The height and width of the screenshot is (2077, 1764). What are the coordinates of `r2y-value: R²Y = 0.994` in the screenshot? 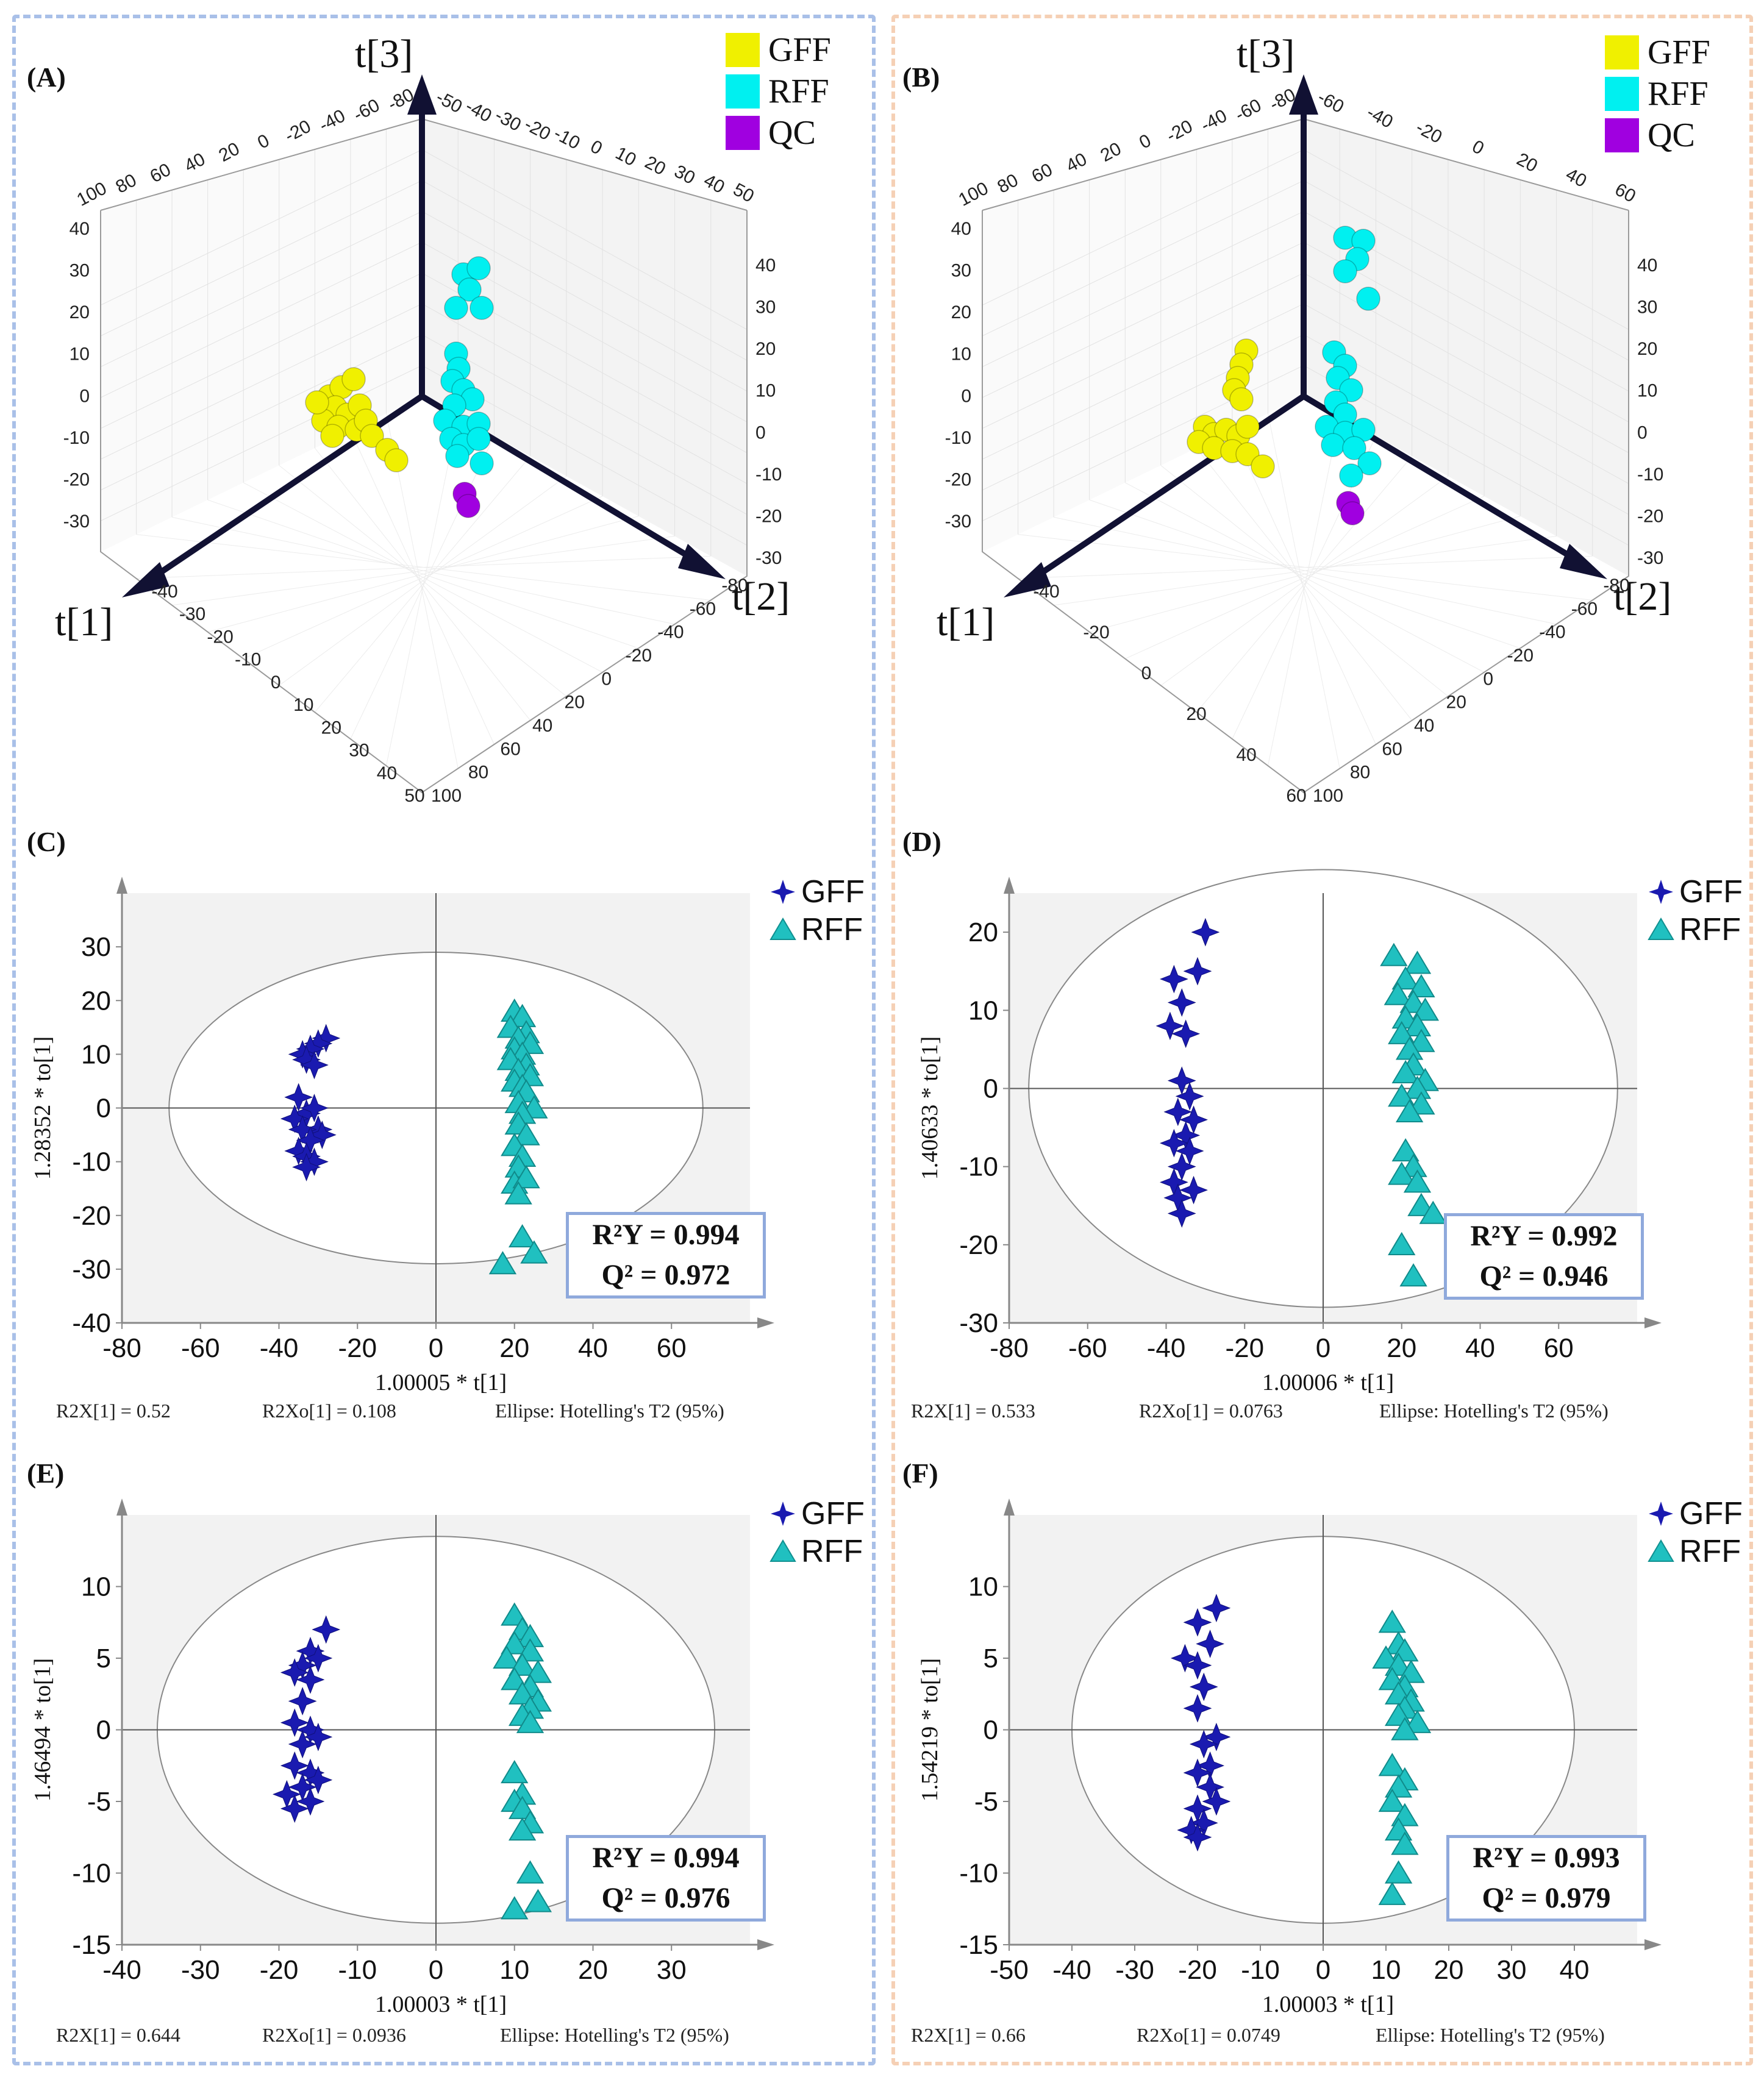 It's located at (666, 1858).